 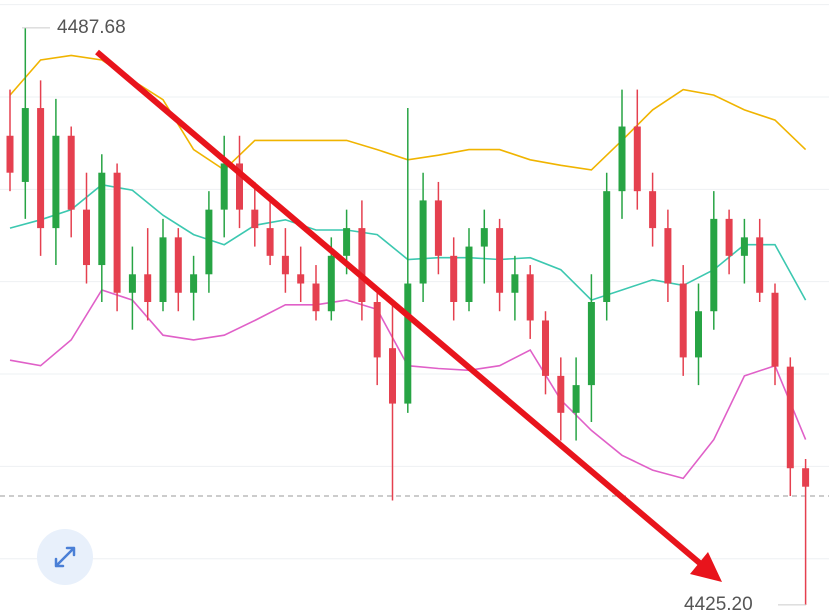 What do you see at coordinates (706, 567) in the screenshot?
I see `trend-arrow-head` at bounding box center [706, 567].